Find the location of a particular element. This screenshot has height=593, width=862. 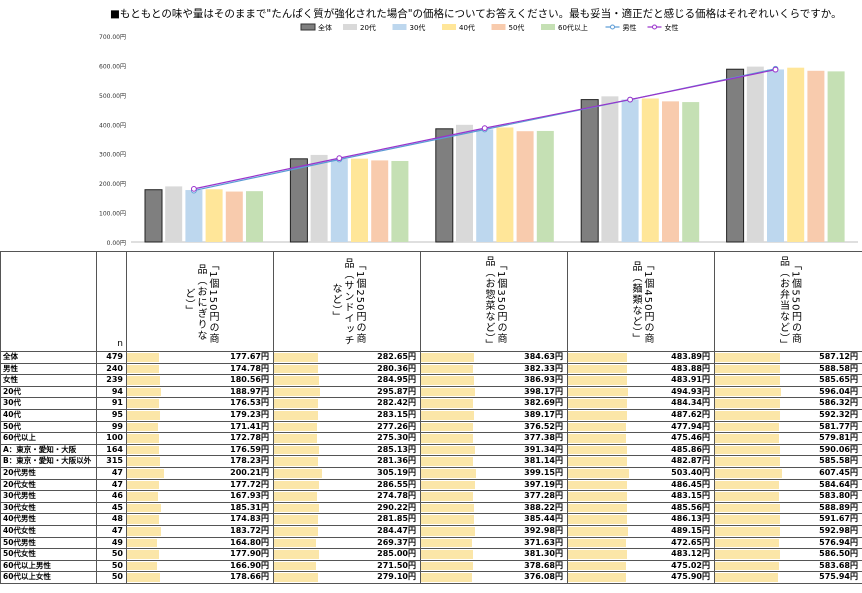

table-row: 全体 479 177.67円 282.65円 384.63円 483.89円 587.12円 is located at coordinates (431, 357).